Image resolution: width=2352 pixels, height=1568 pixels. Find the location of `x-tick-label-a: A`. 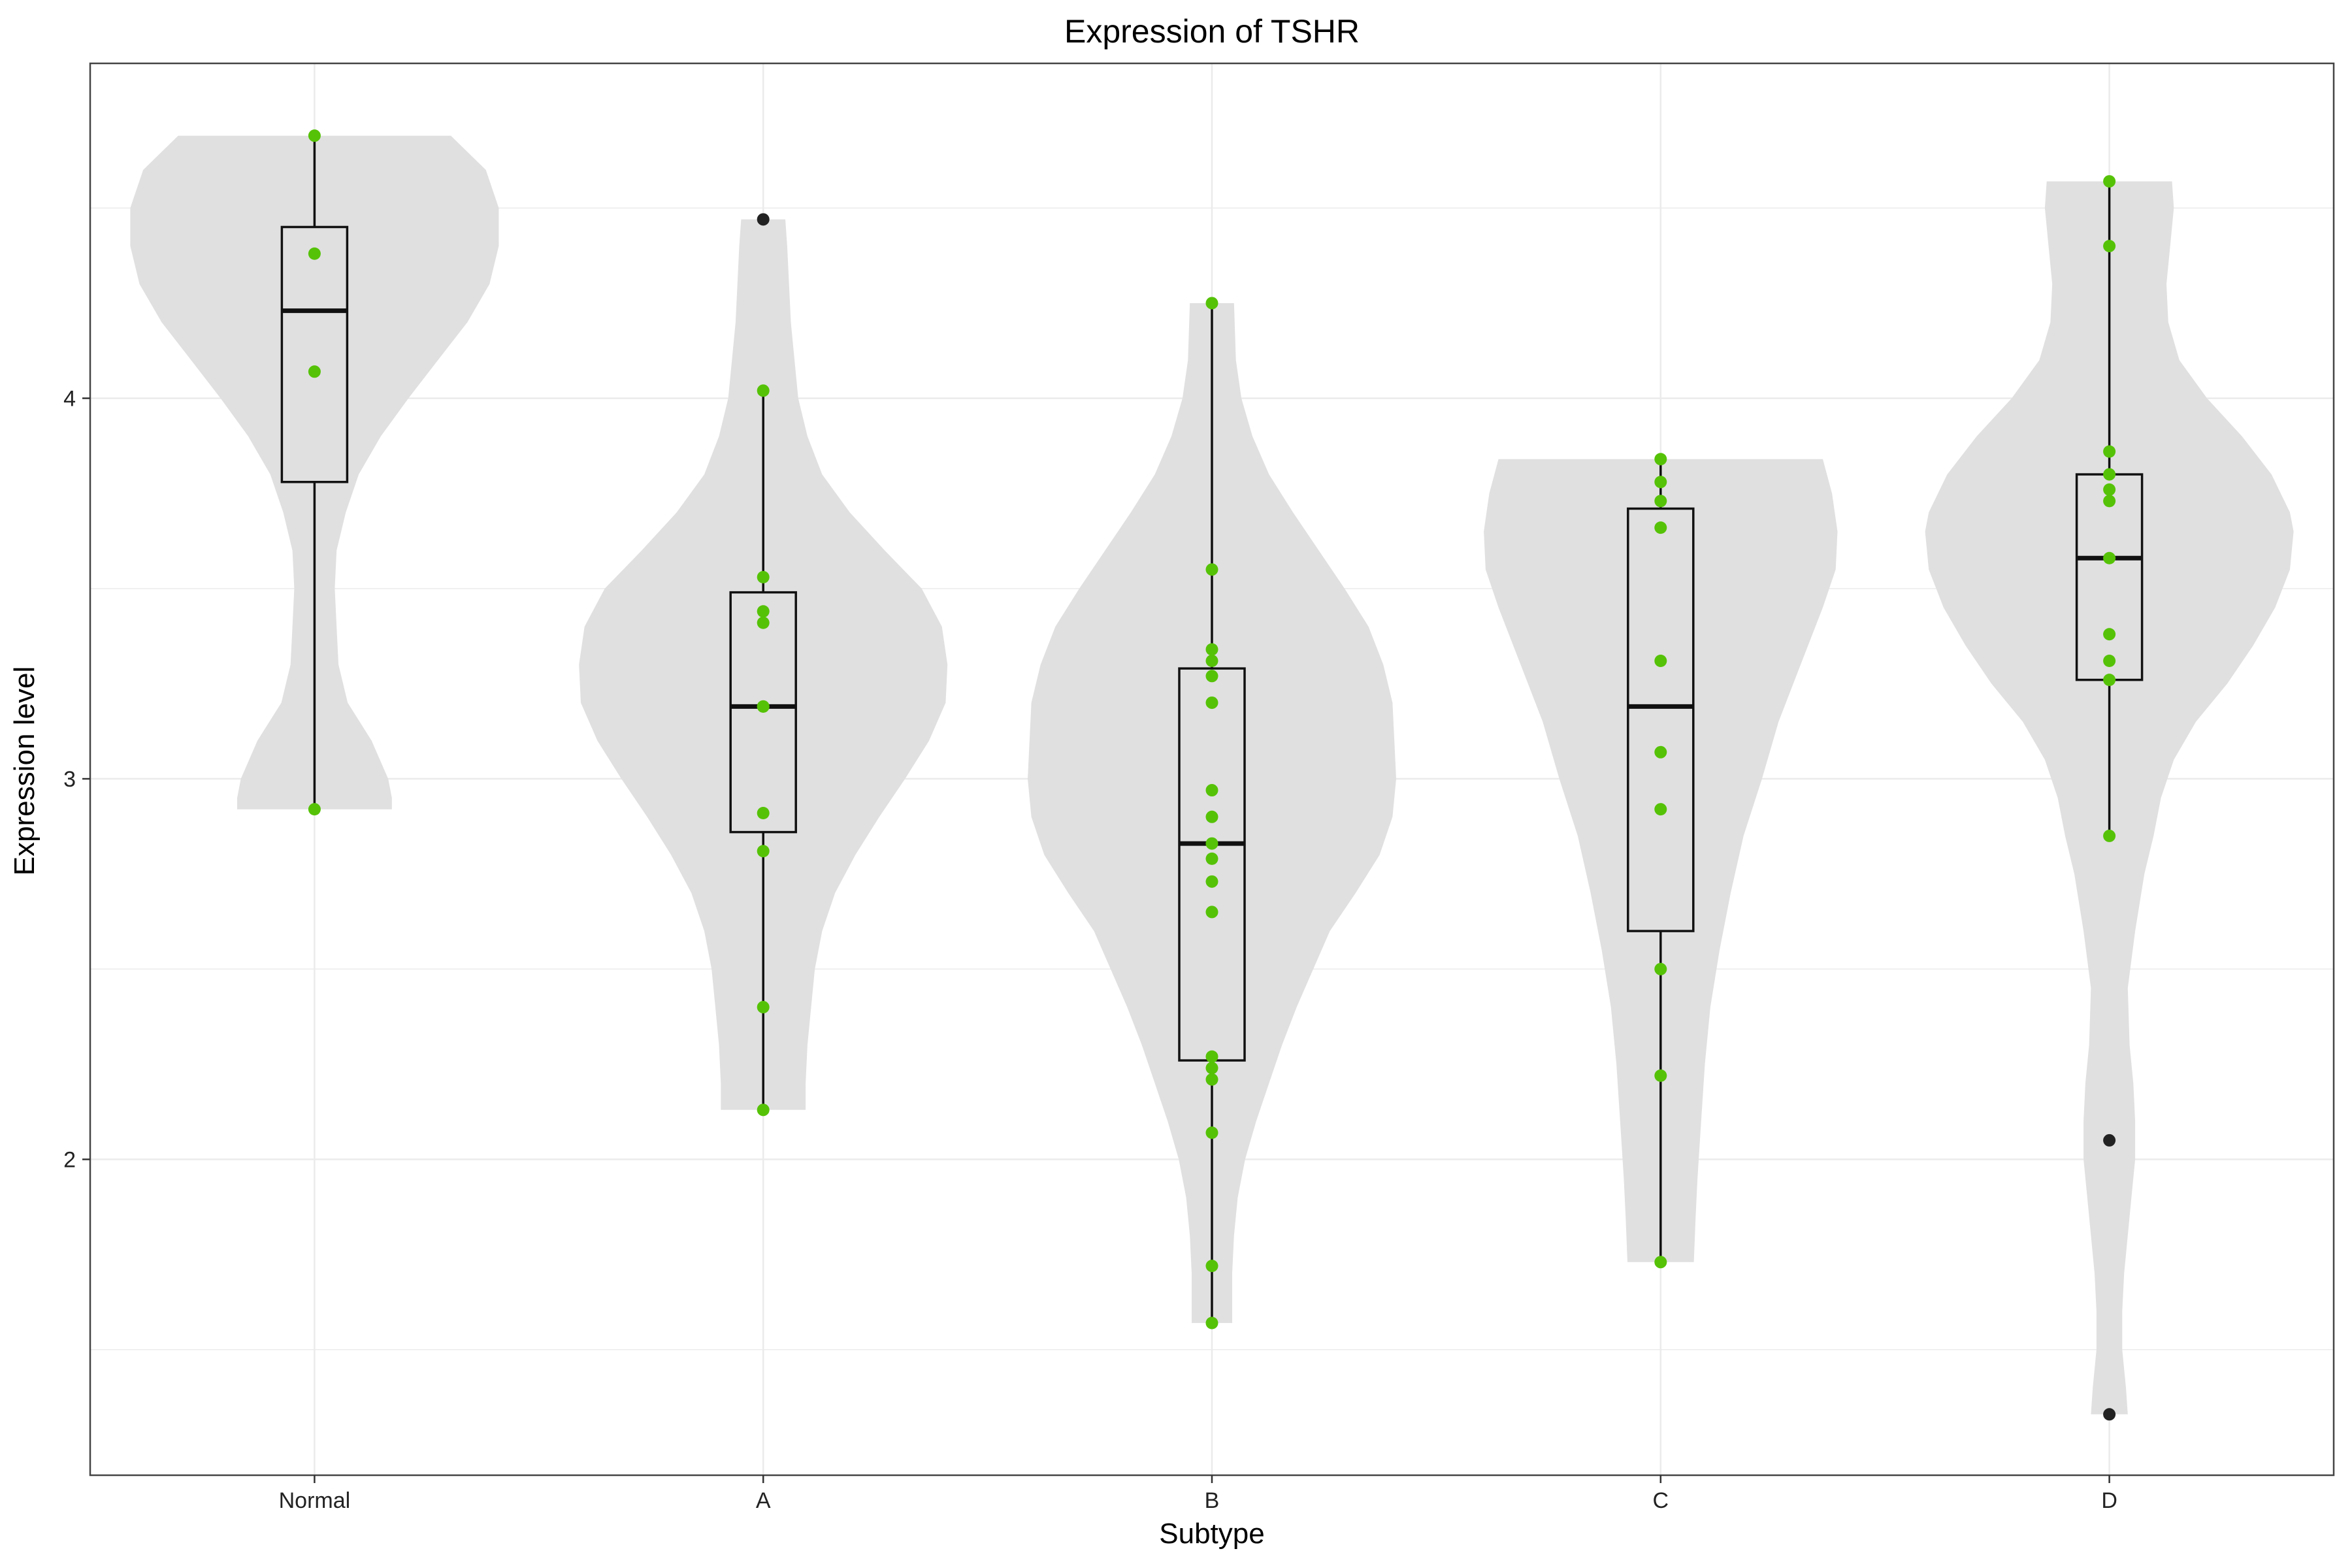

x-tick-label-a: A is located at coordinates (763, 1500).